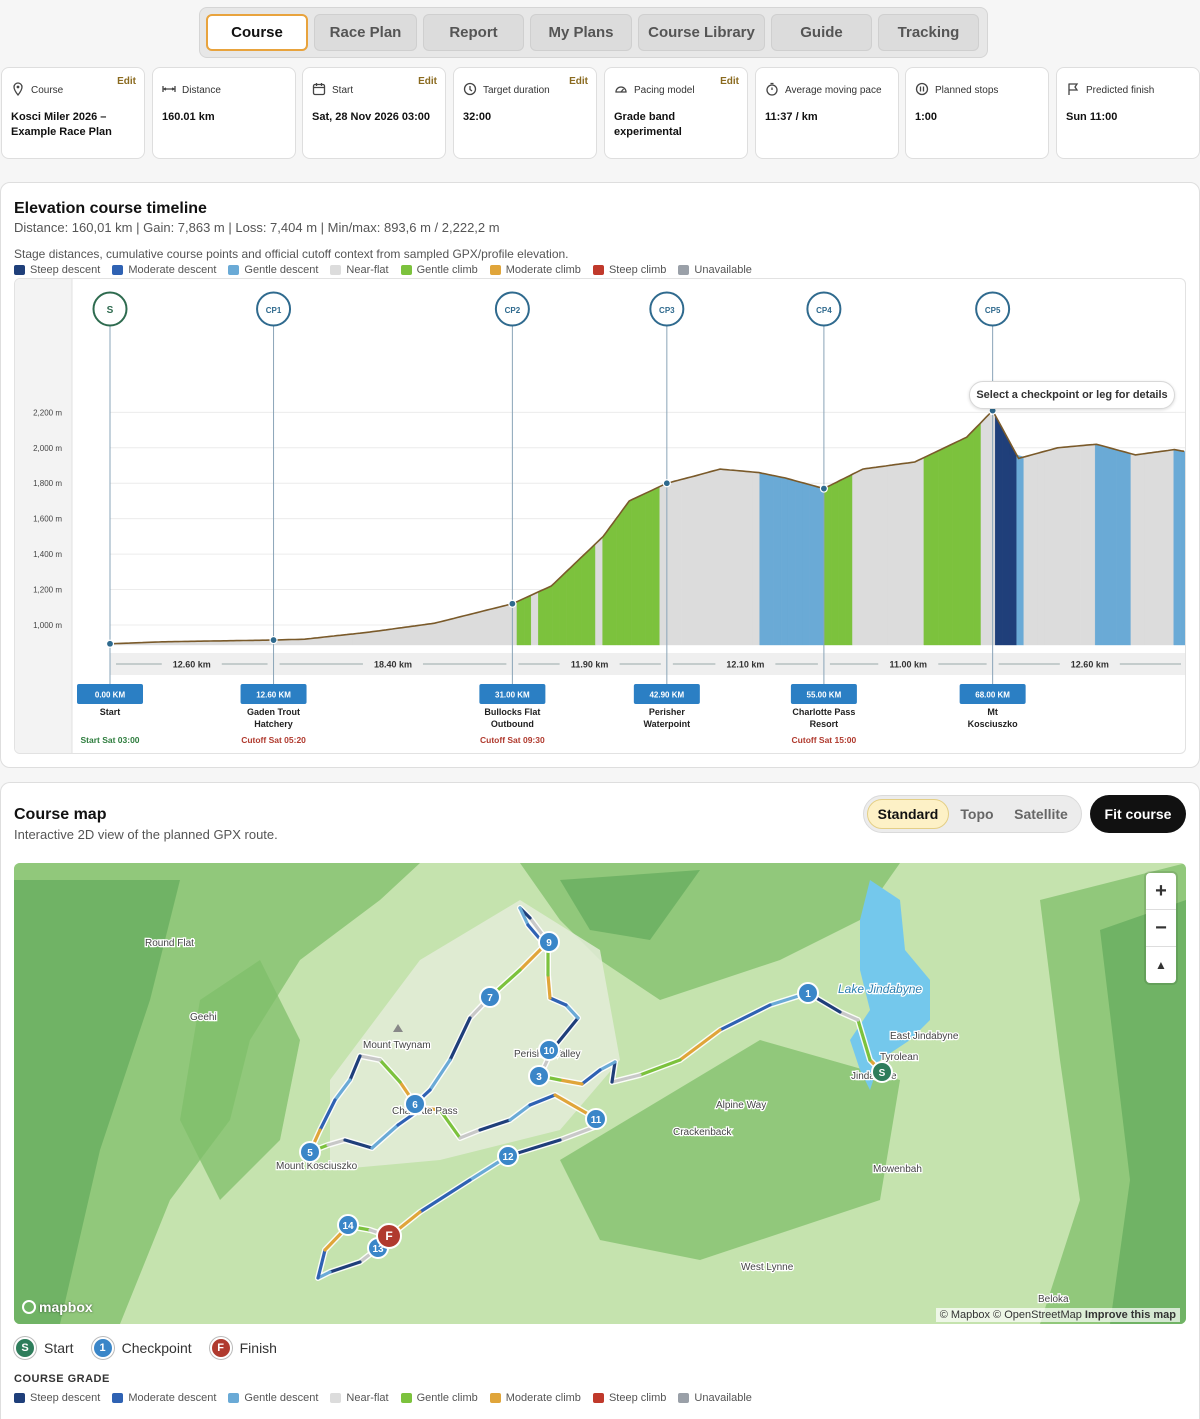  Describe the element at coordinates (977, 814) in the screenshot. I see `map-style-topo: Topo` at that location.